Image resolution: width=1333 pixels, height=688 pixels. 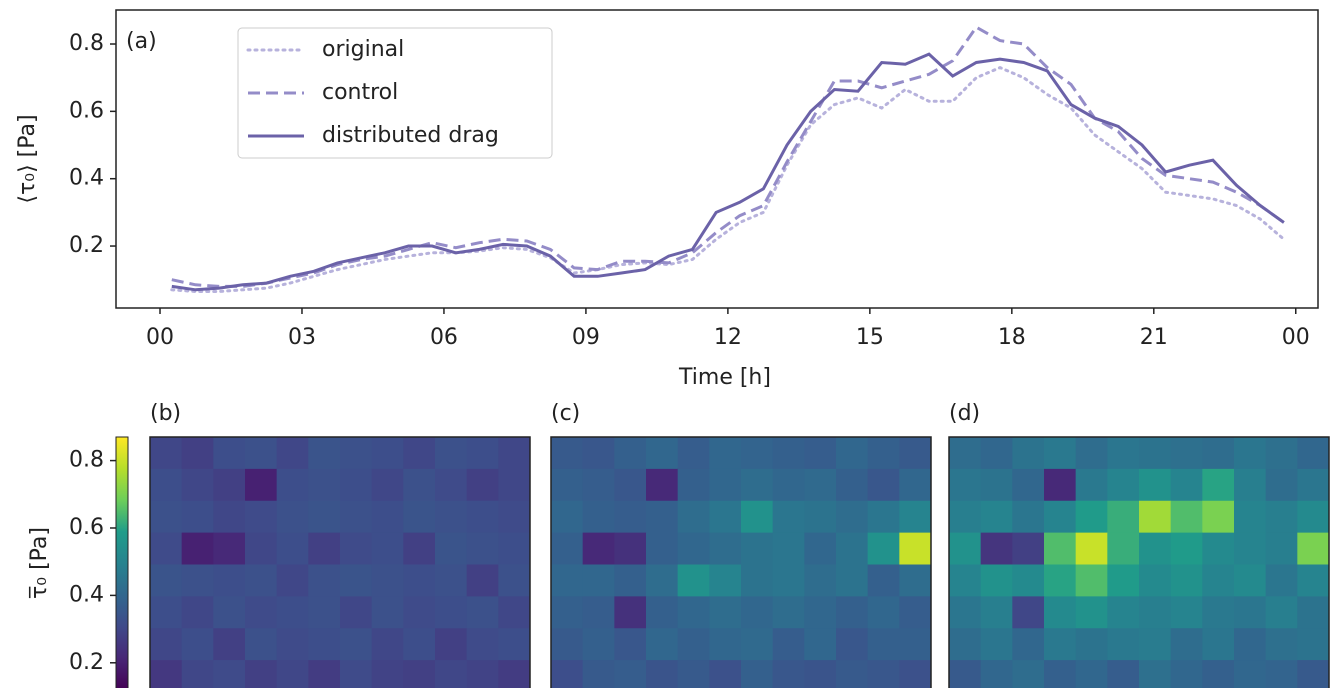 What do you see at coordinates (141, 41) in the screenshot?
I see `panel-label: (a)` at bounding box center [141, 41].